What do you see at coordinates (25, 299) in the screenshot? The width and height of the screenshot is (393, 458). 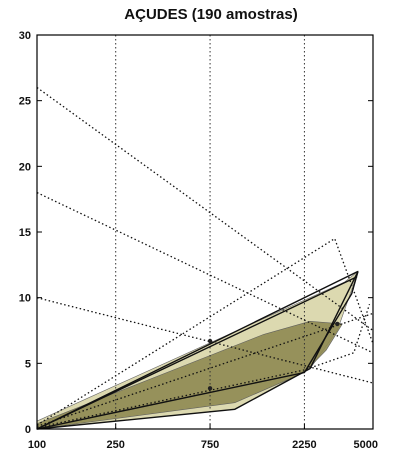 I see `y-tick-label-2: 10` at bounding box center [25, 299].